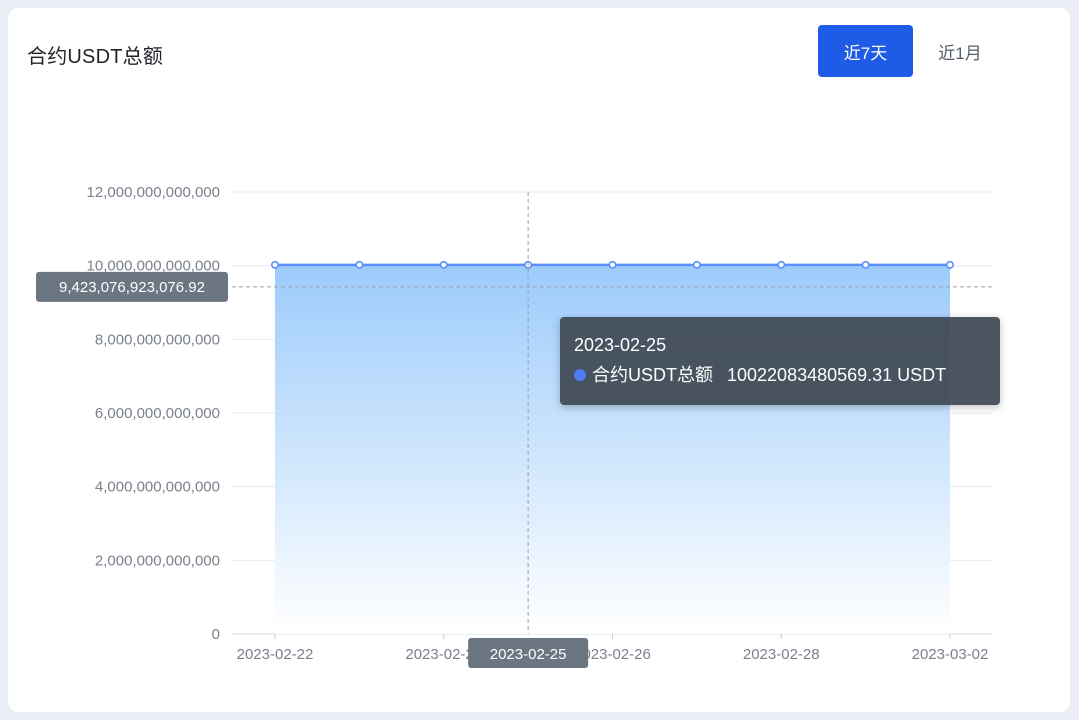 This screenshot has height=720, width=1079. What do you see at coordinates (960, 51) in the screenshot?
I see `tab-1-month: 近1月` at bounding box center [960, 51].